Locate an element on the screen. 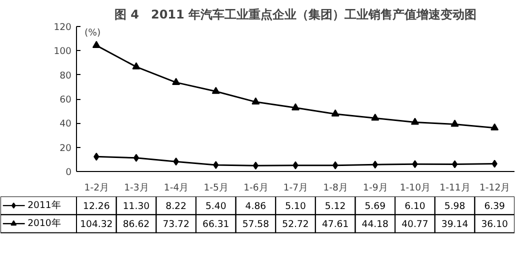  x-tick-label: 1-5月 is located at coordinates (216, 188).